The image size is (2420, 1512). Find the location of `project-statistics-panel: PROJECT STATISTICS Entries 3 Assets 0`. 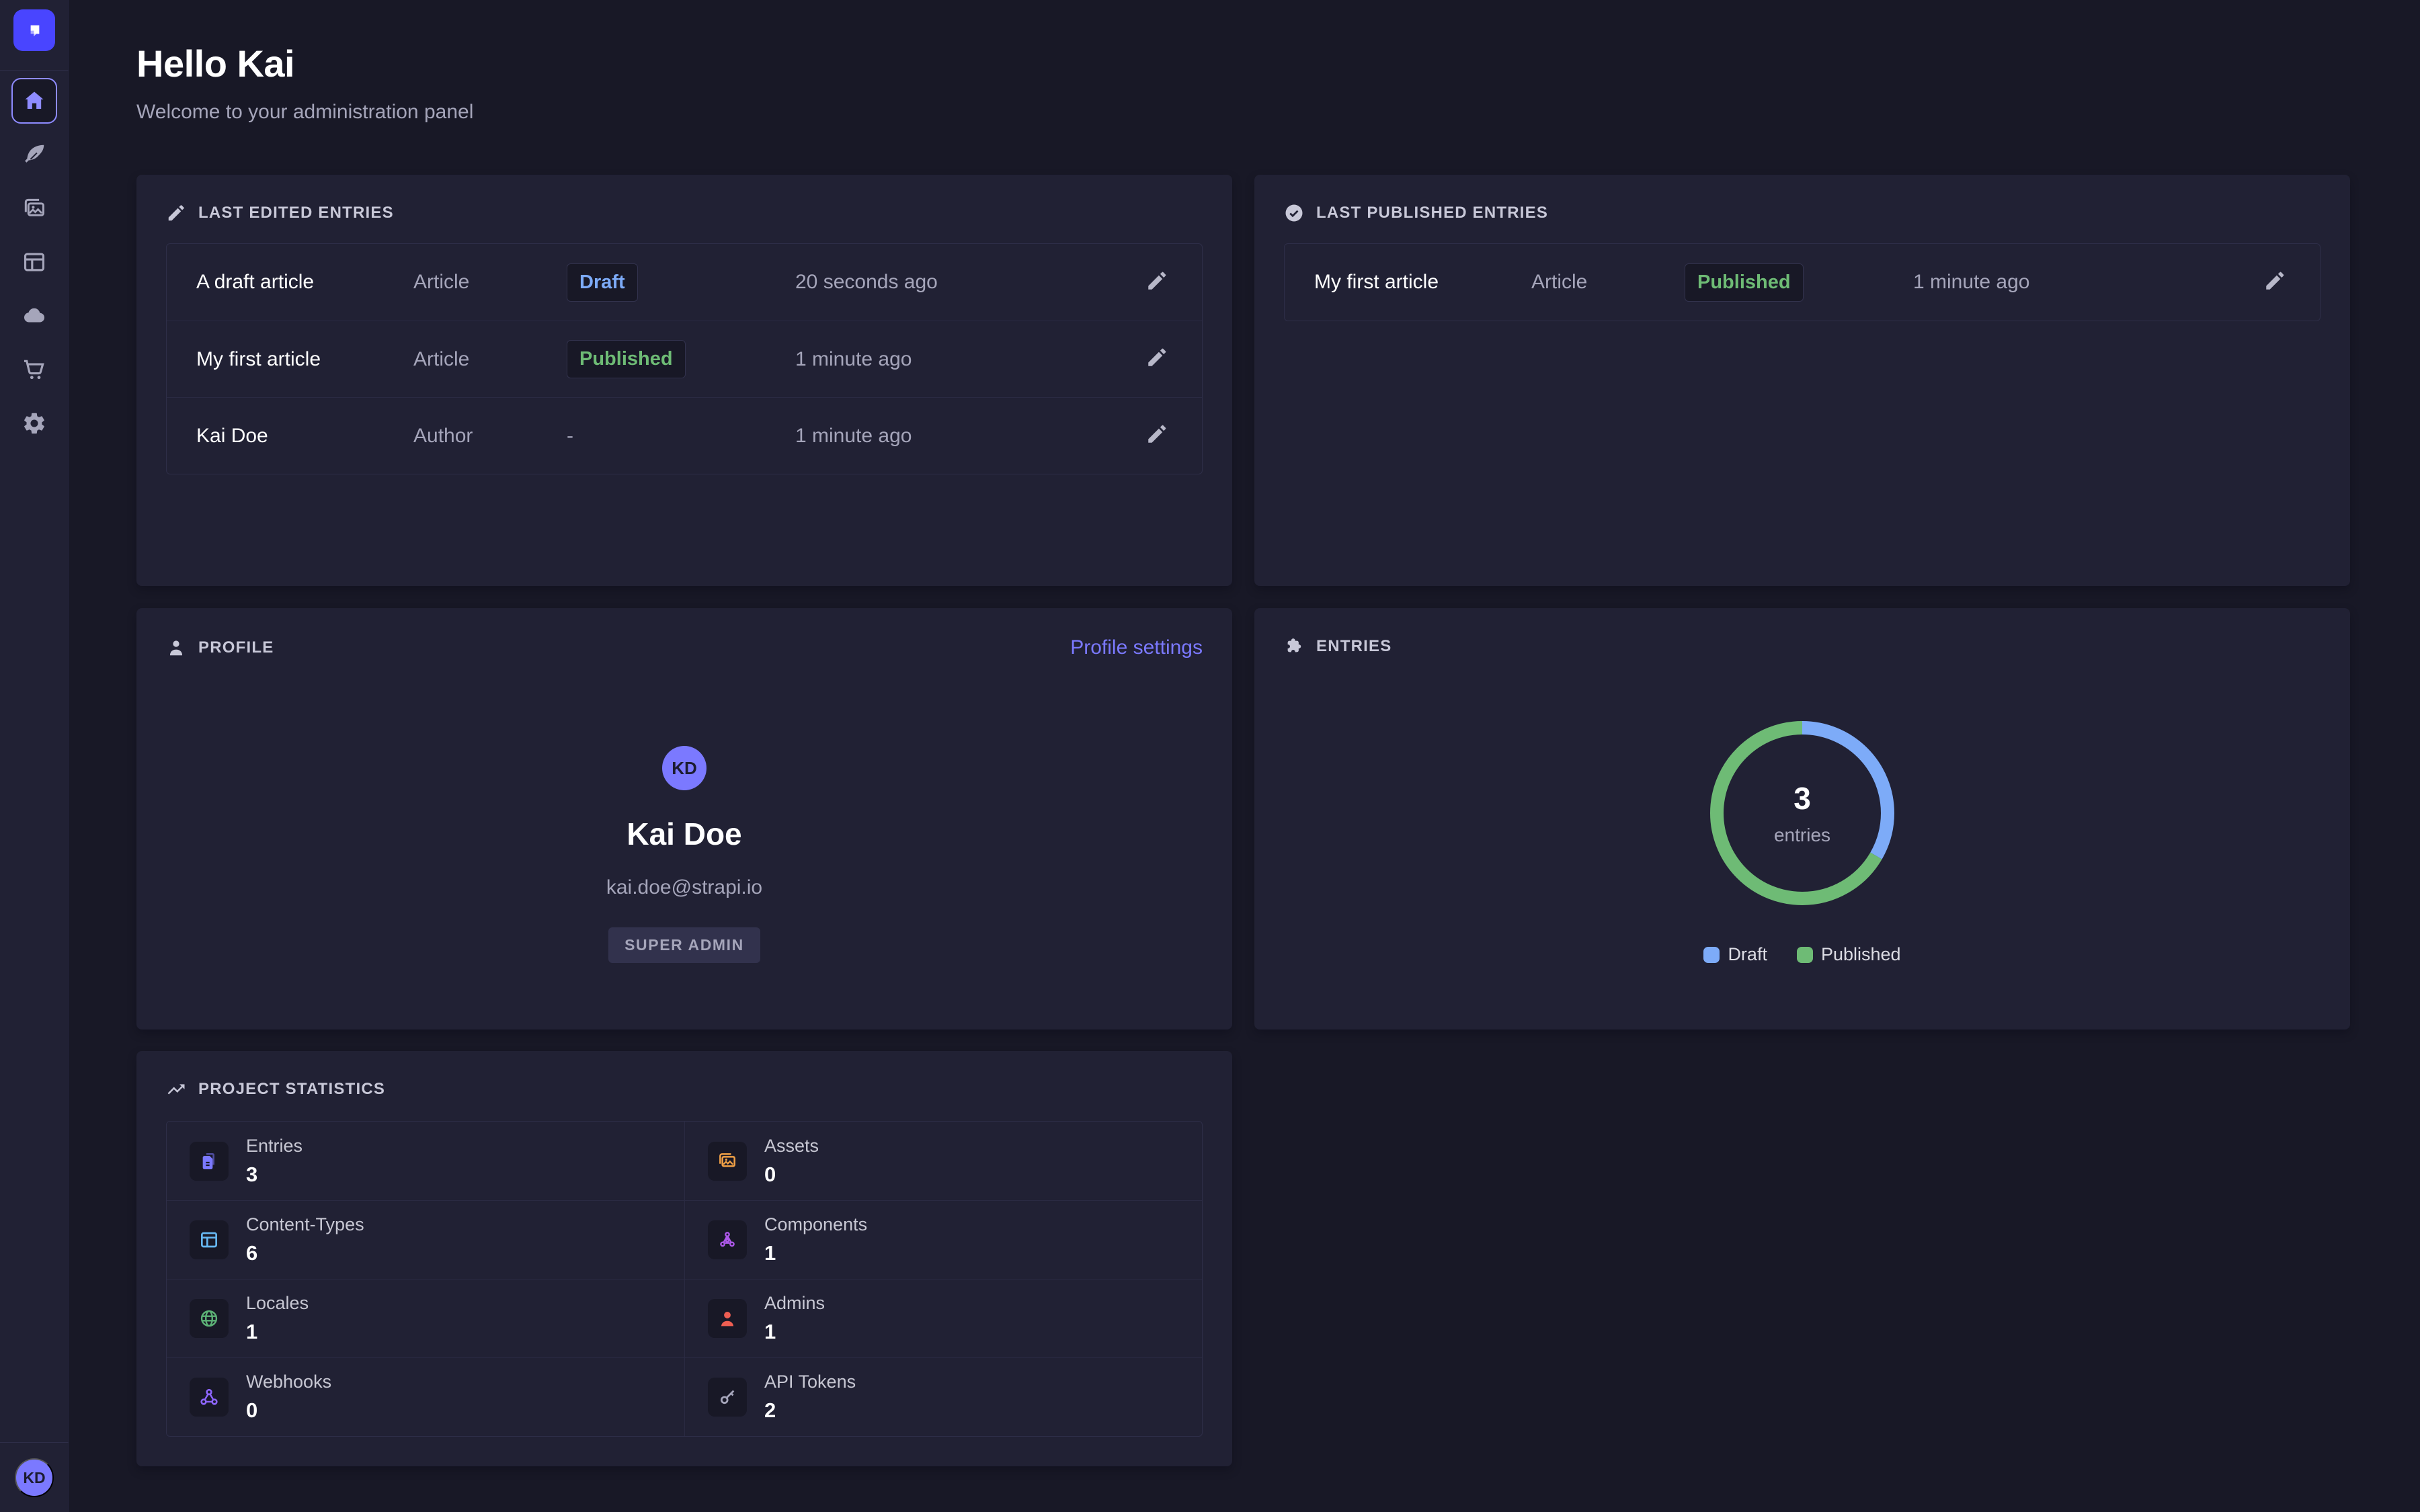

project-statistics-panel: PROJECT STATISTICS Entries 3 Assets 0 is located at coordinates (684, 1258).